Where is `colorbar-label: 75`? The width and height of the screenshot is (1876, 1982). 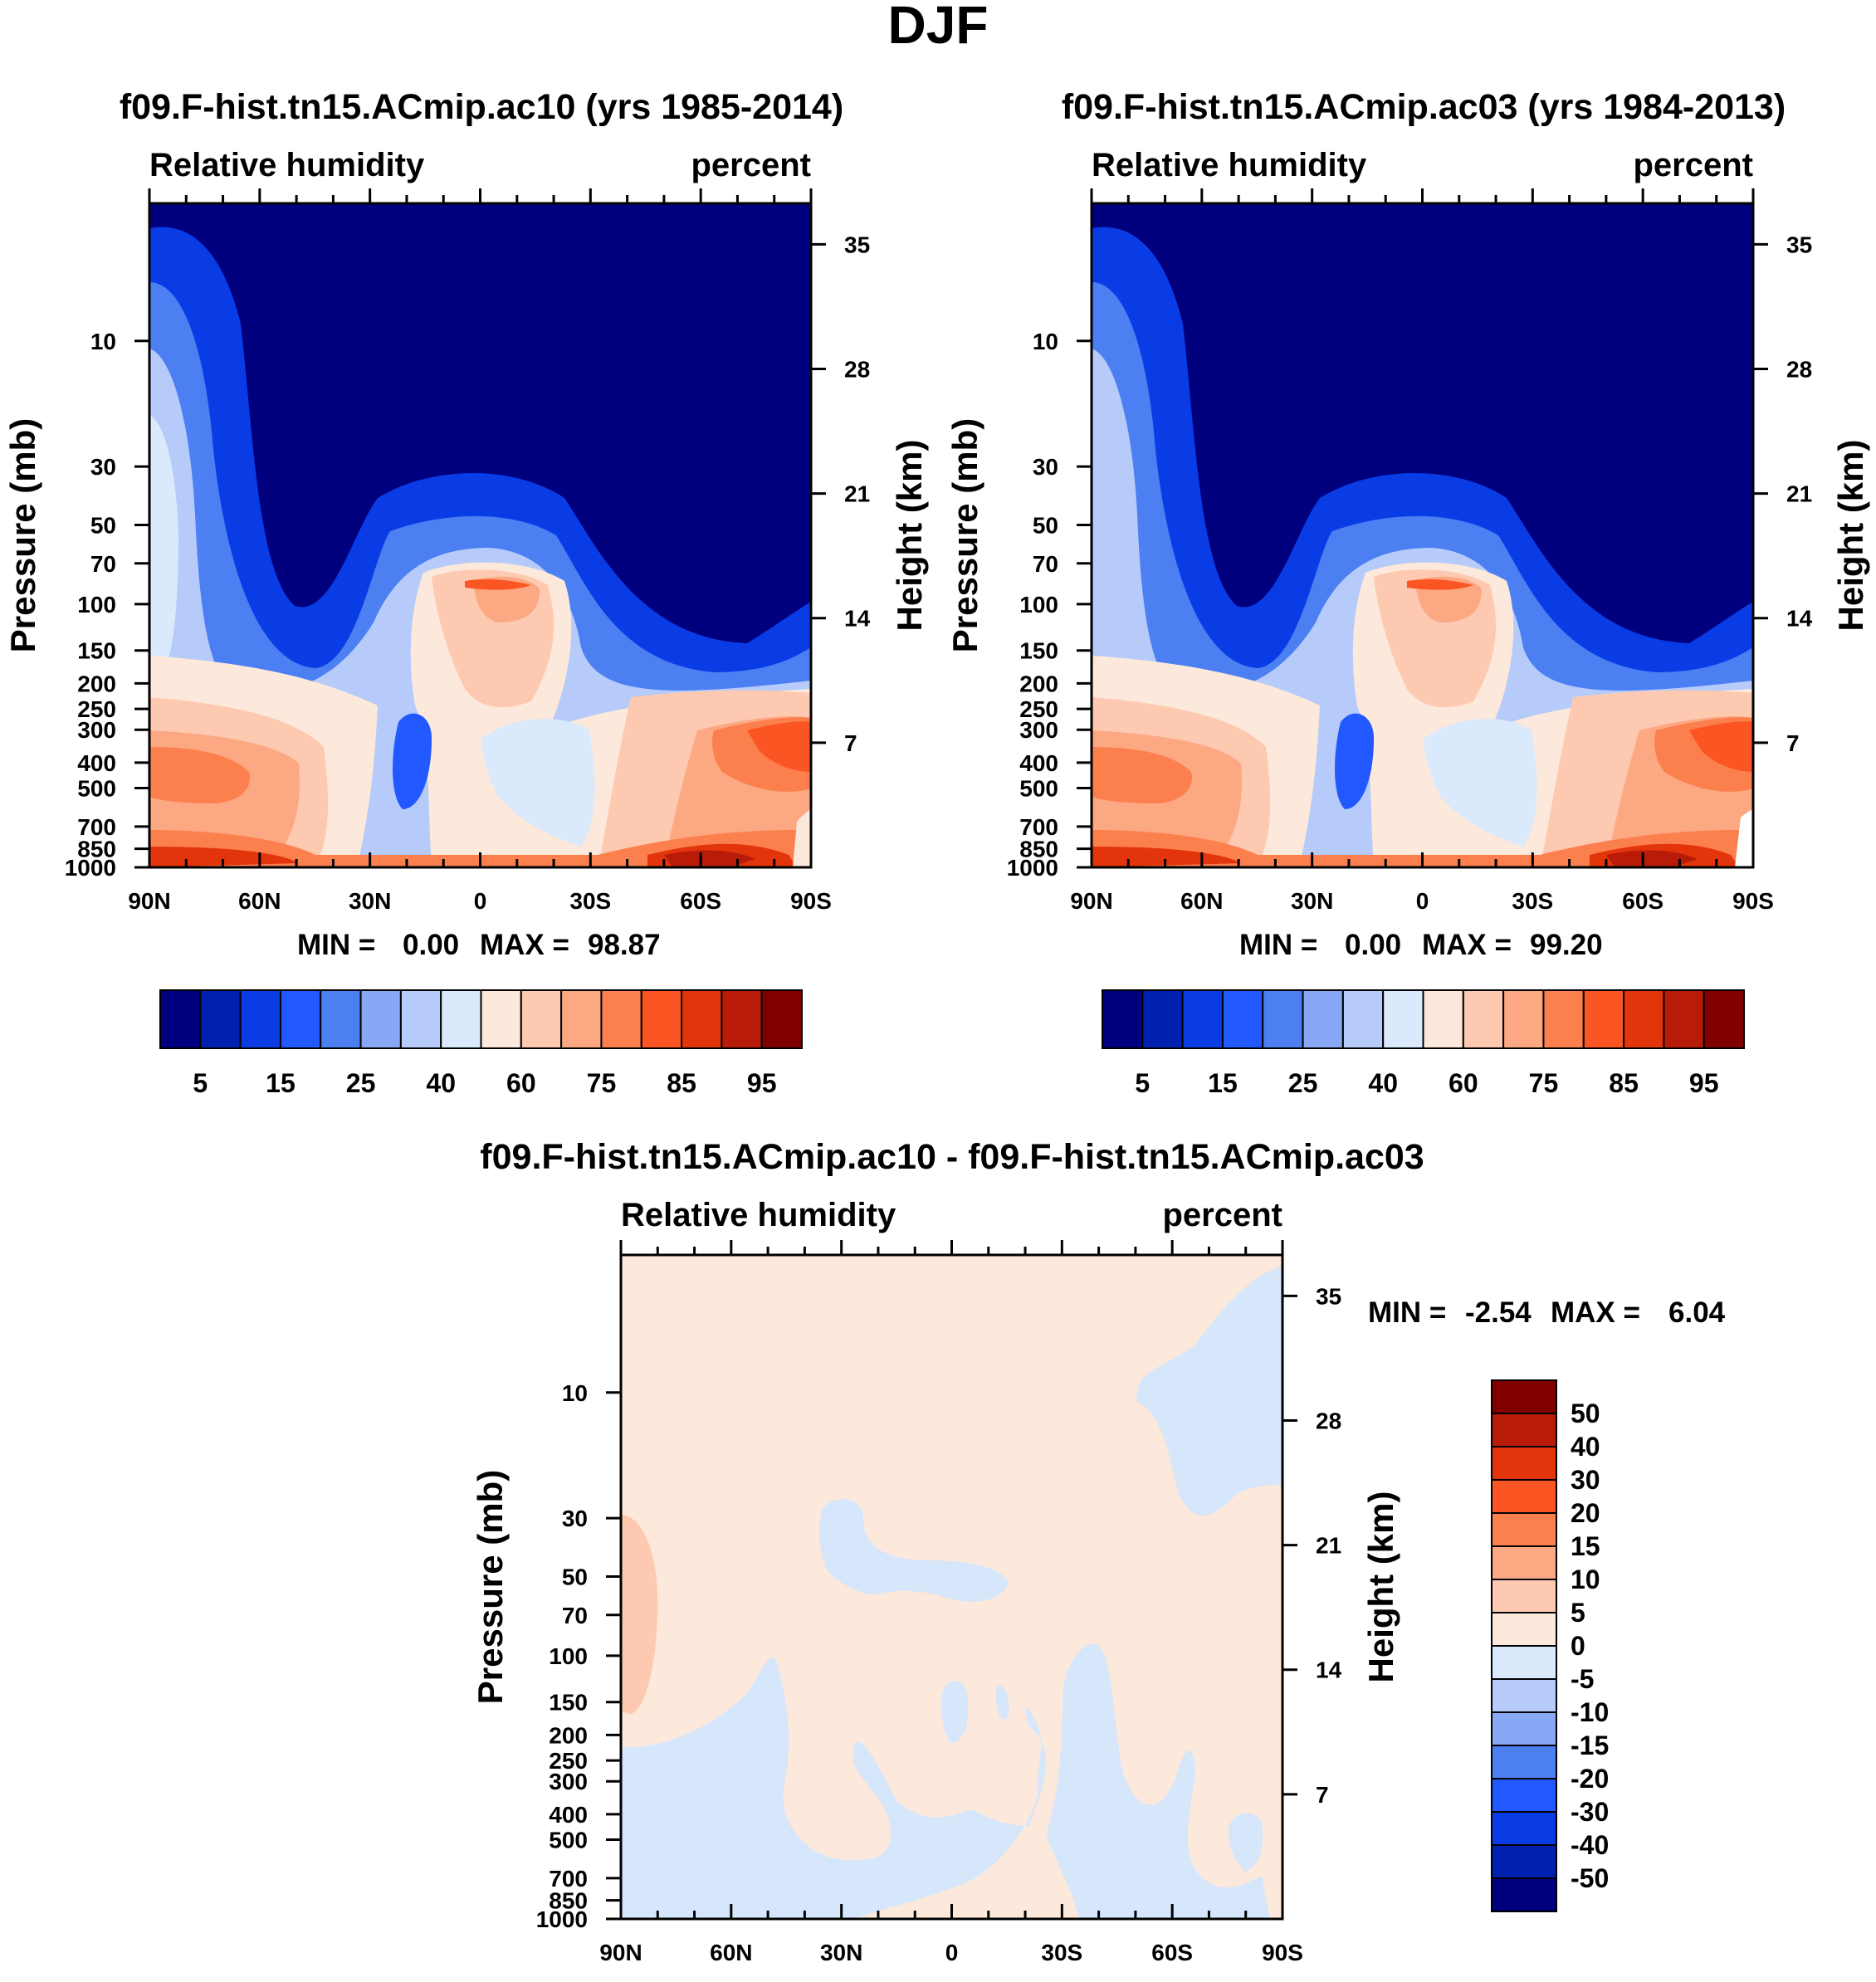 colorbar-label: 75 is located at coordinates (602, 1083).